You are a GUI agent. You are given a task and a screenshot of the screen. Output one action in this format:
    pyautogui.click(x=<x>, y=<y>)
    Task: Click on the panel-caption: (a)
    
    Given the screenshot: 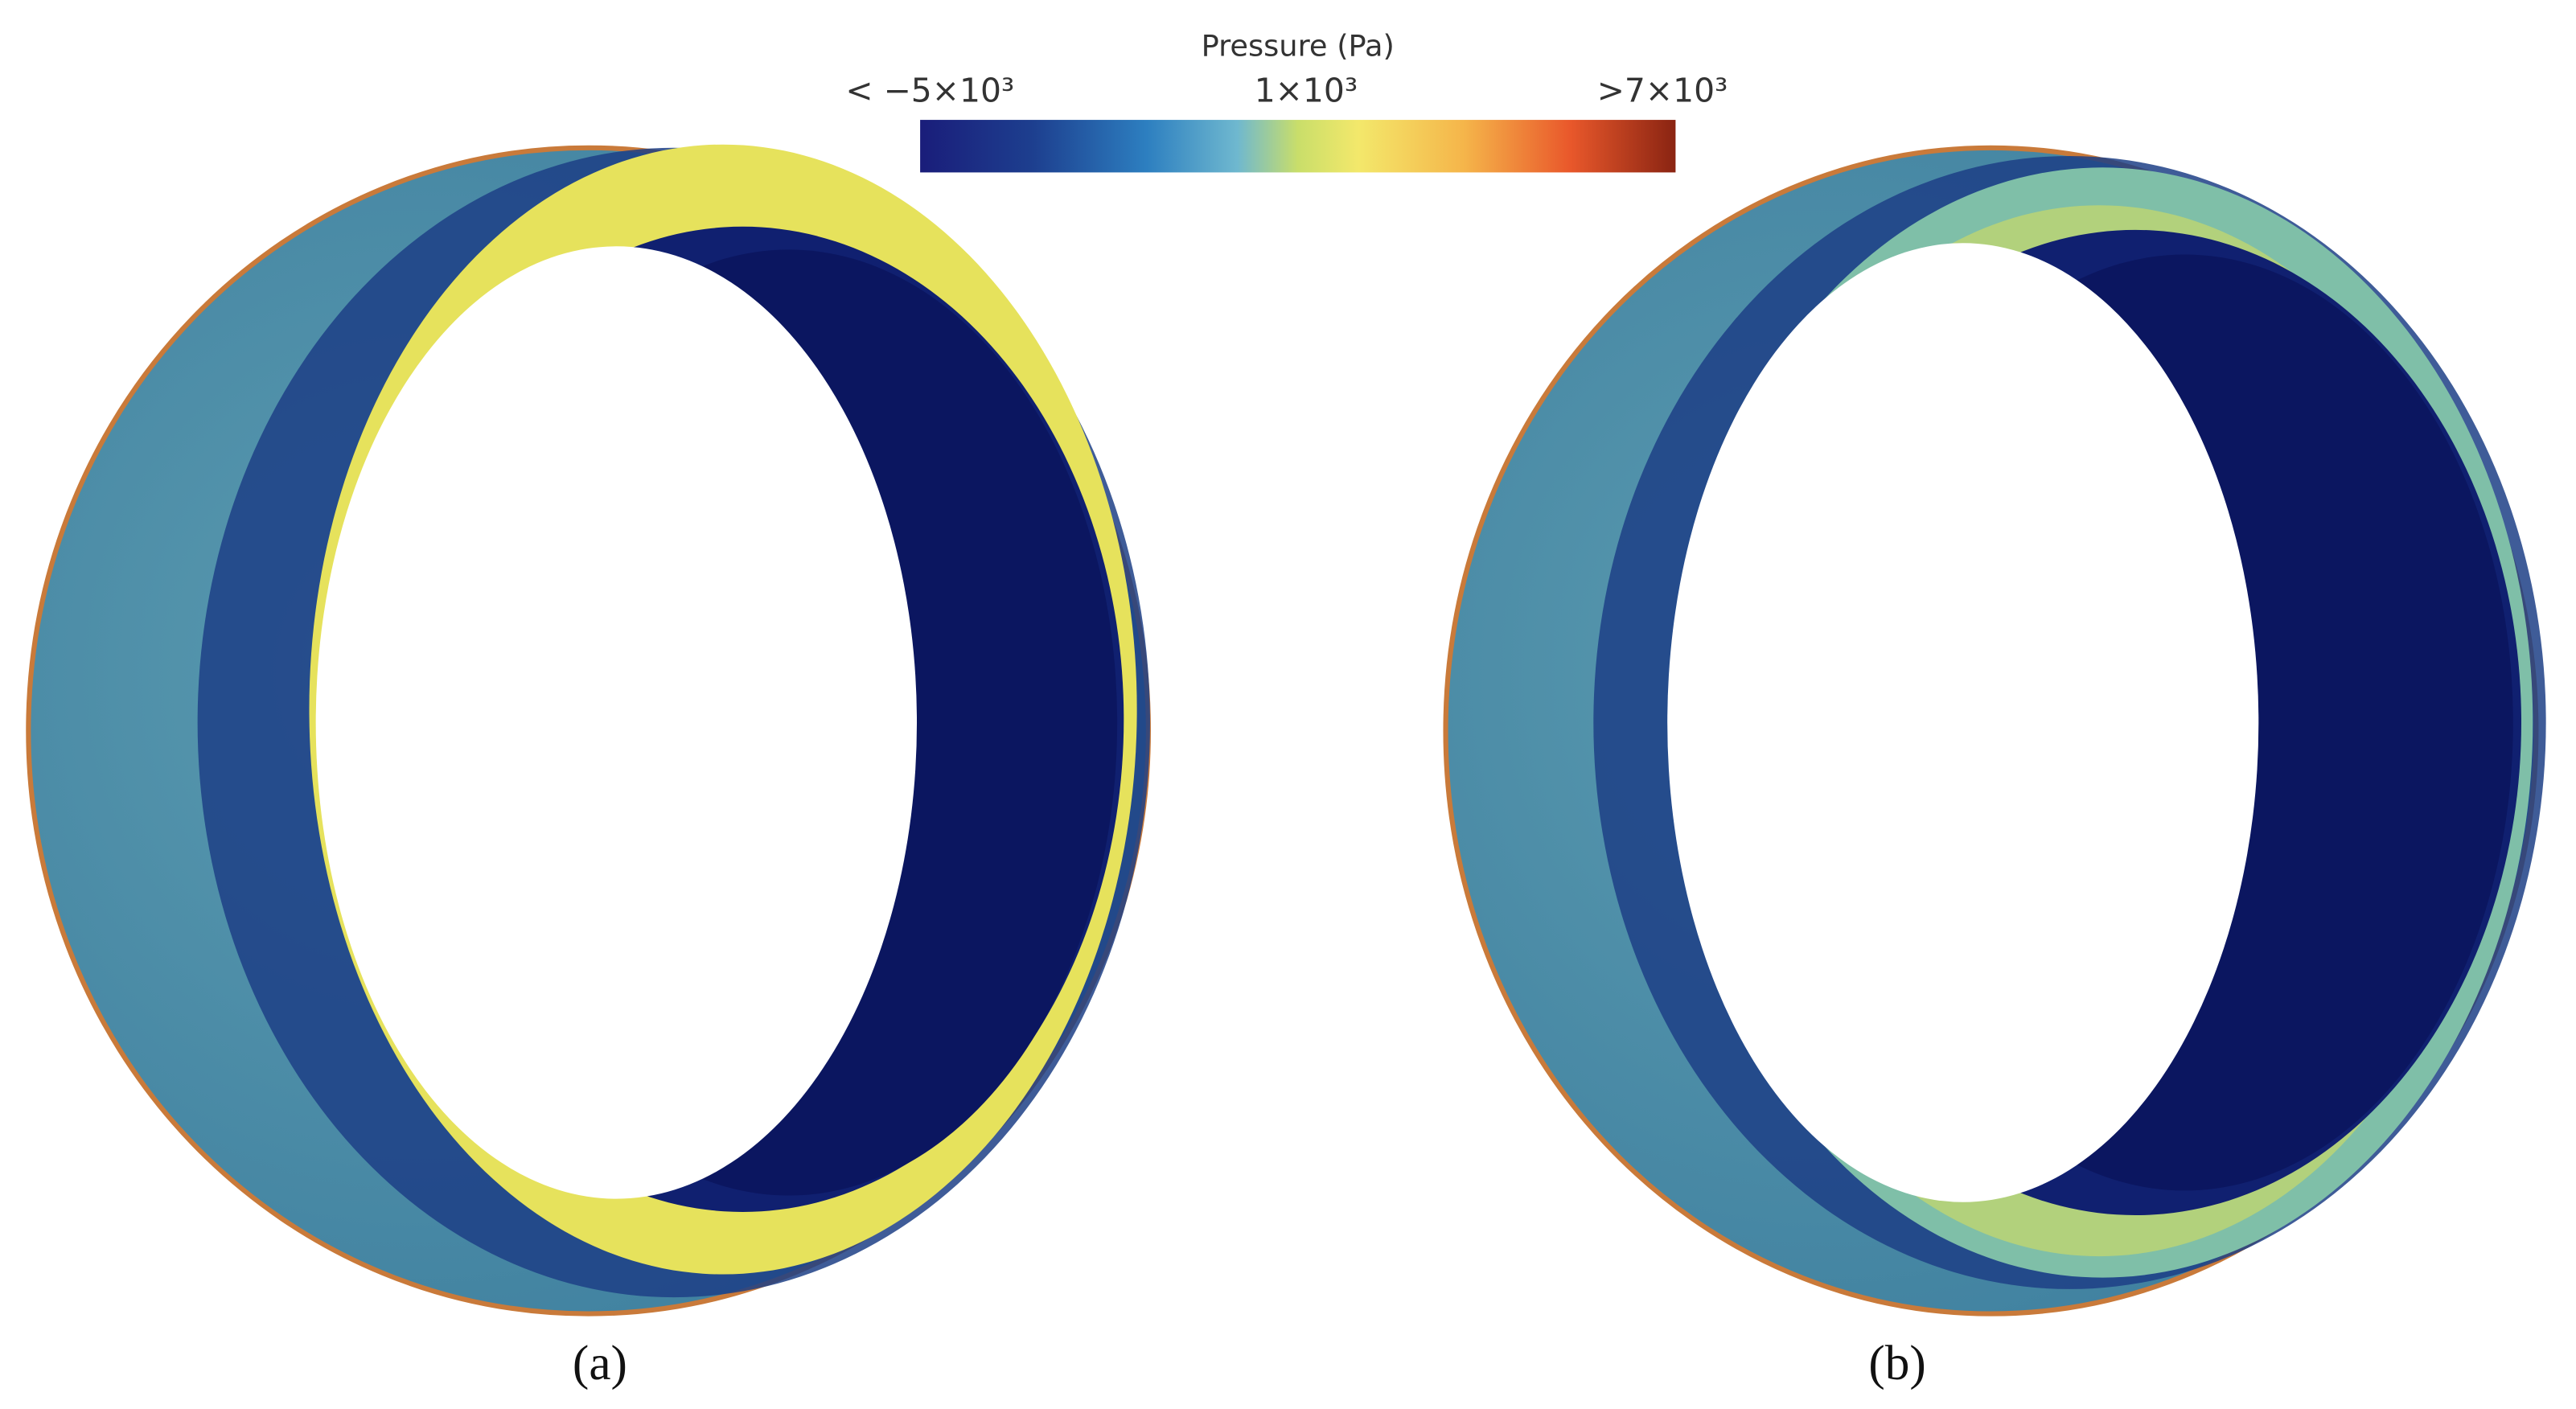 What is the action you would take?
    pyautogui.click(x=600, y=1363)
    